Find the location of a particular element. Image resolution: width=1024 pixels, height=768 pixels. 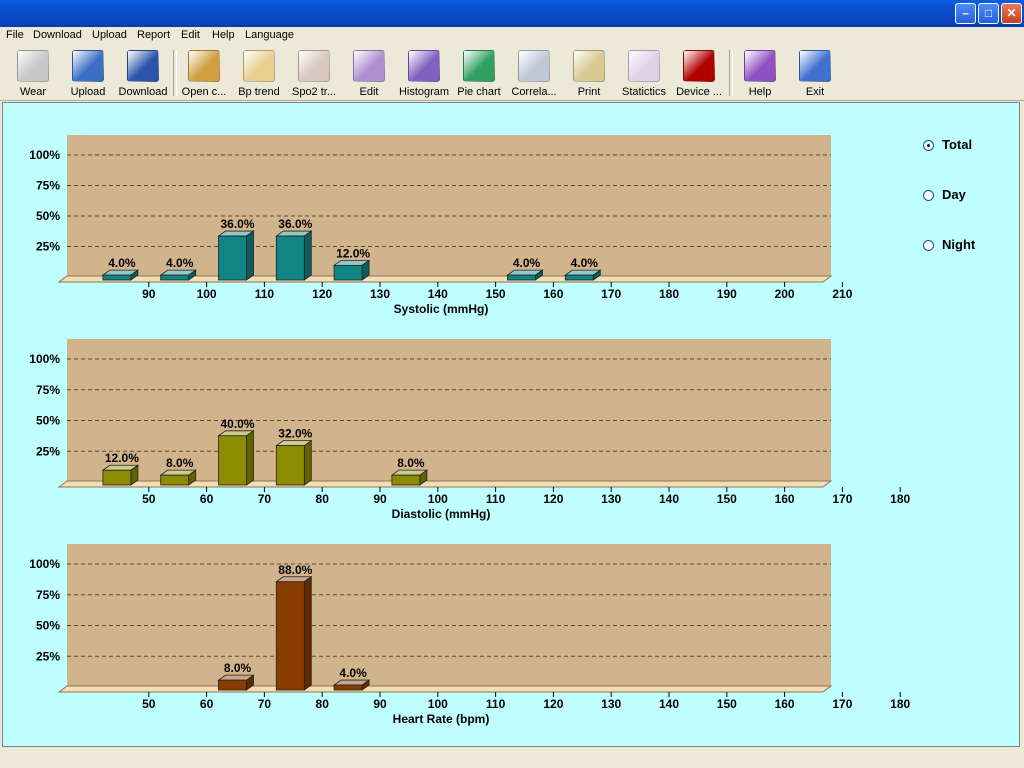

y-tick-label: 50% is located at coordinates (48, 626).